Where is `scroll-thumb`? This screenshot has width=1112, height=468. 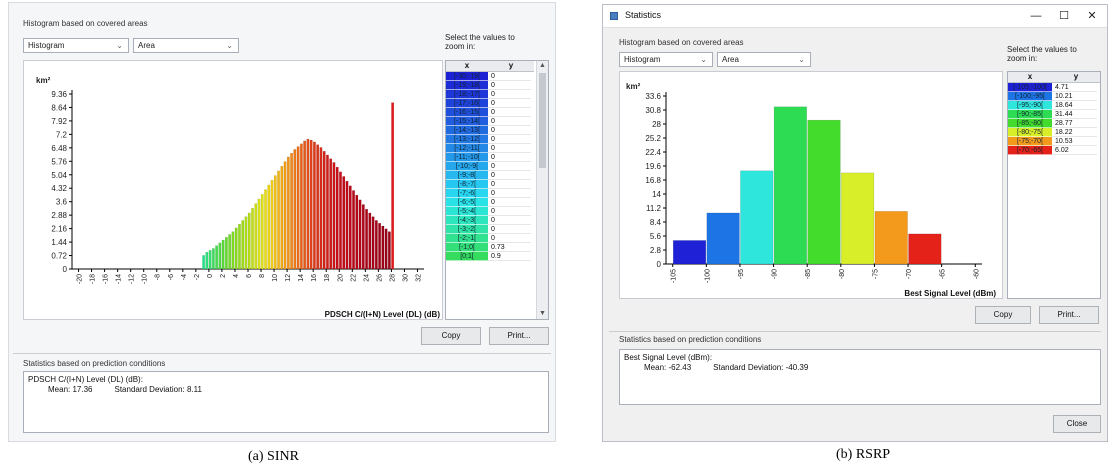
scroll-thumb is located at coordinates (542, 120).